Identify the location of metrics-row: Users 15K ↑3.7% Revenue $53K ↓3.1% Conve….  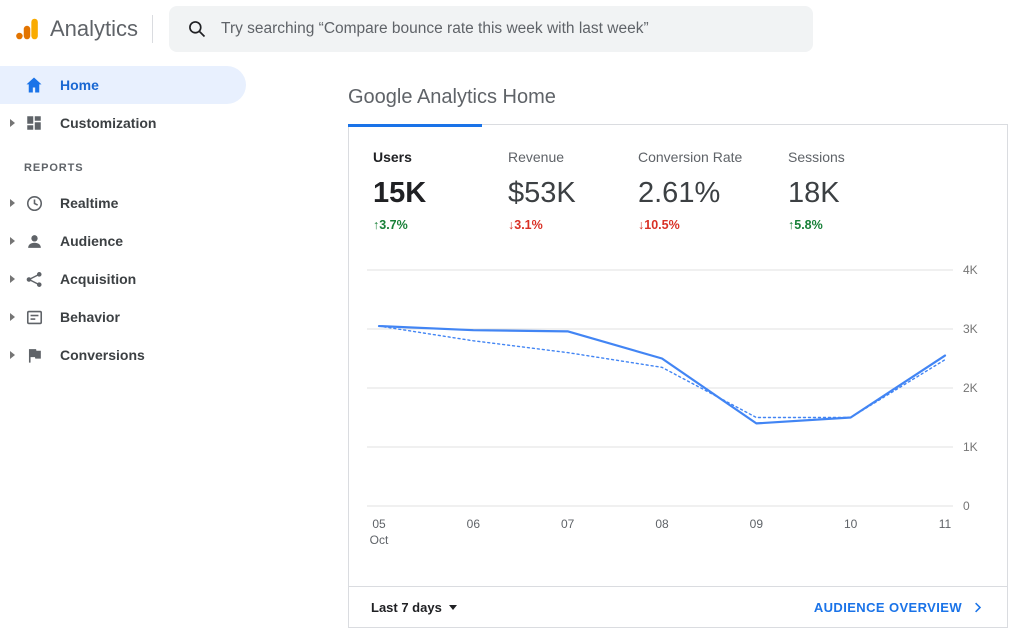
(678, 178).